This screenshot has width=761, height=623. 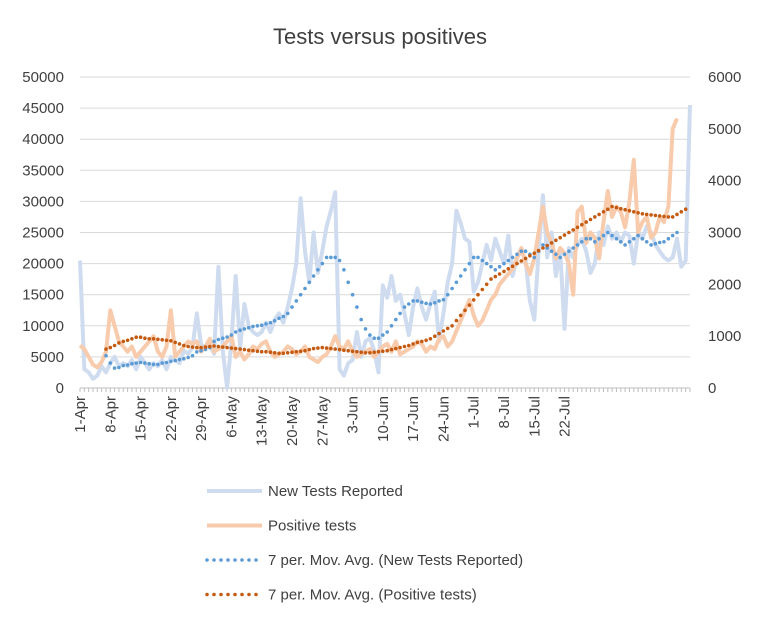 I want to click on y-left-tick-label: 20000, so click(x=43, y=264).